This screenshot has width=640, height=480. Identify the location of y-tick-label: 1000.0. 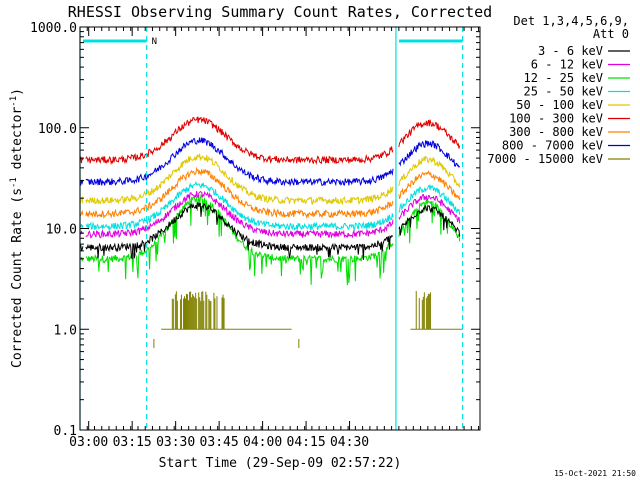
(53, 28).